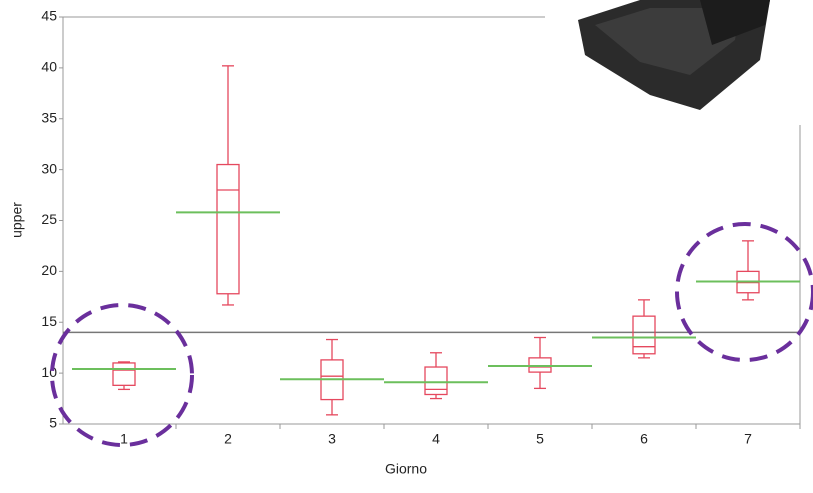  I want to click on x-tick-label: 4, so click(436, 439).